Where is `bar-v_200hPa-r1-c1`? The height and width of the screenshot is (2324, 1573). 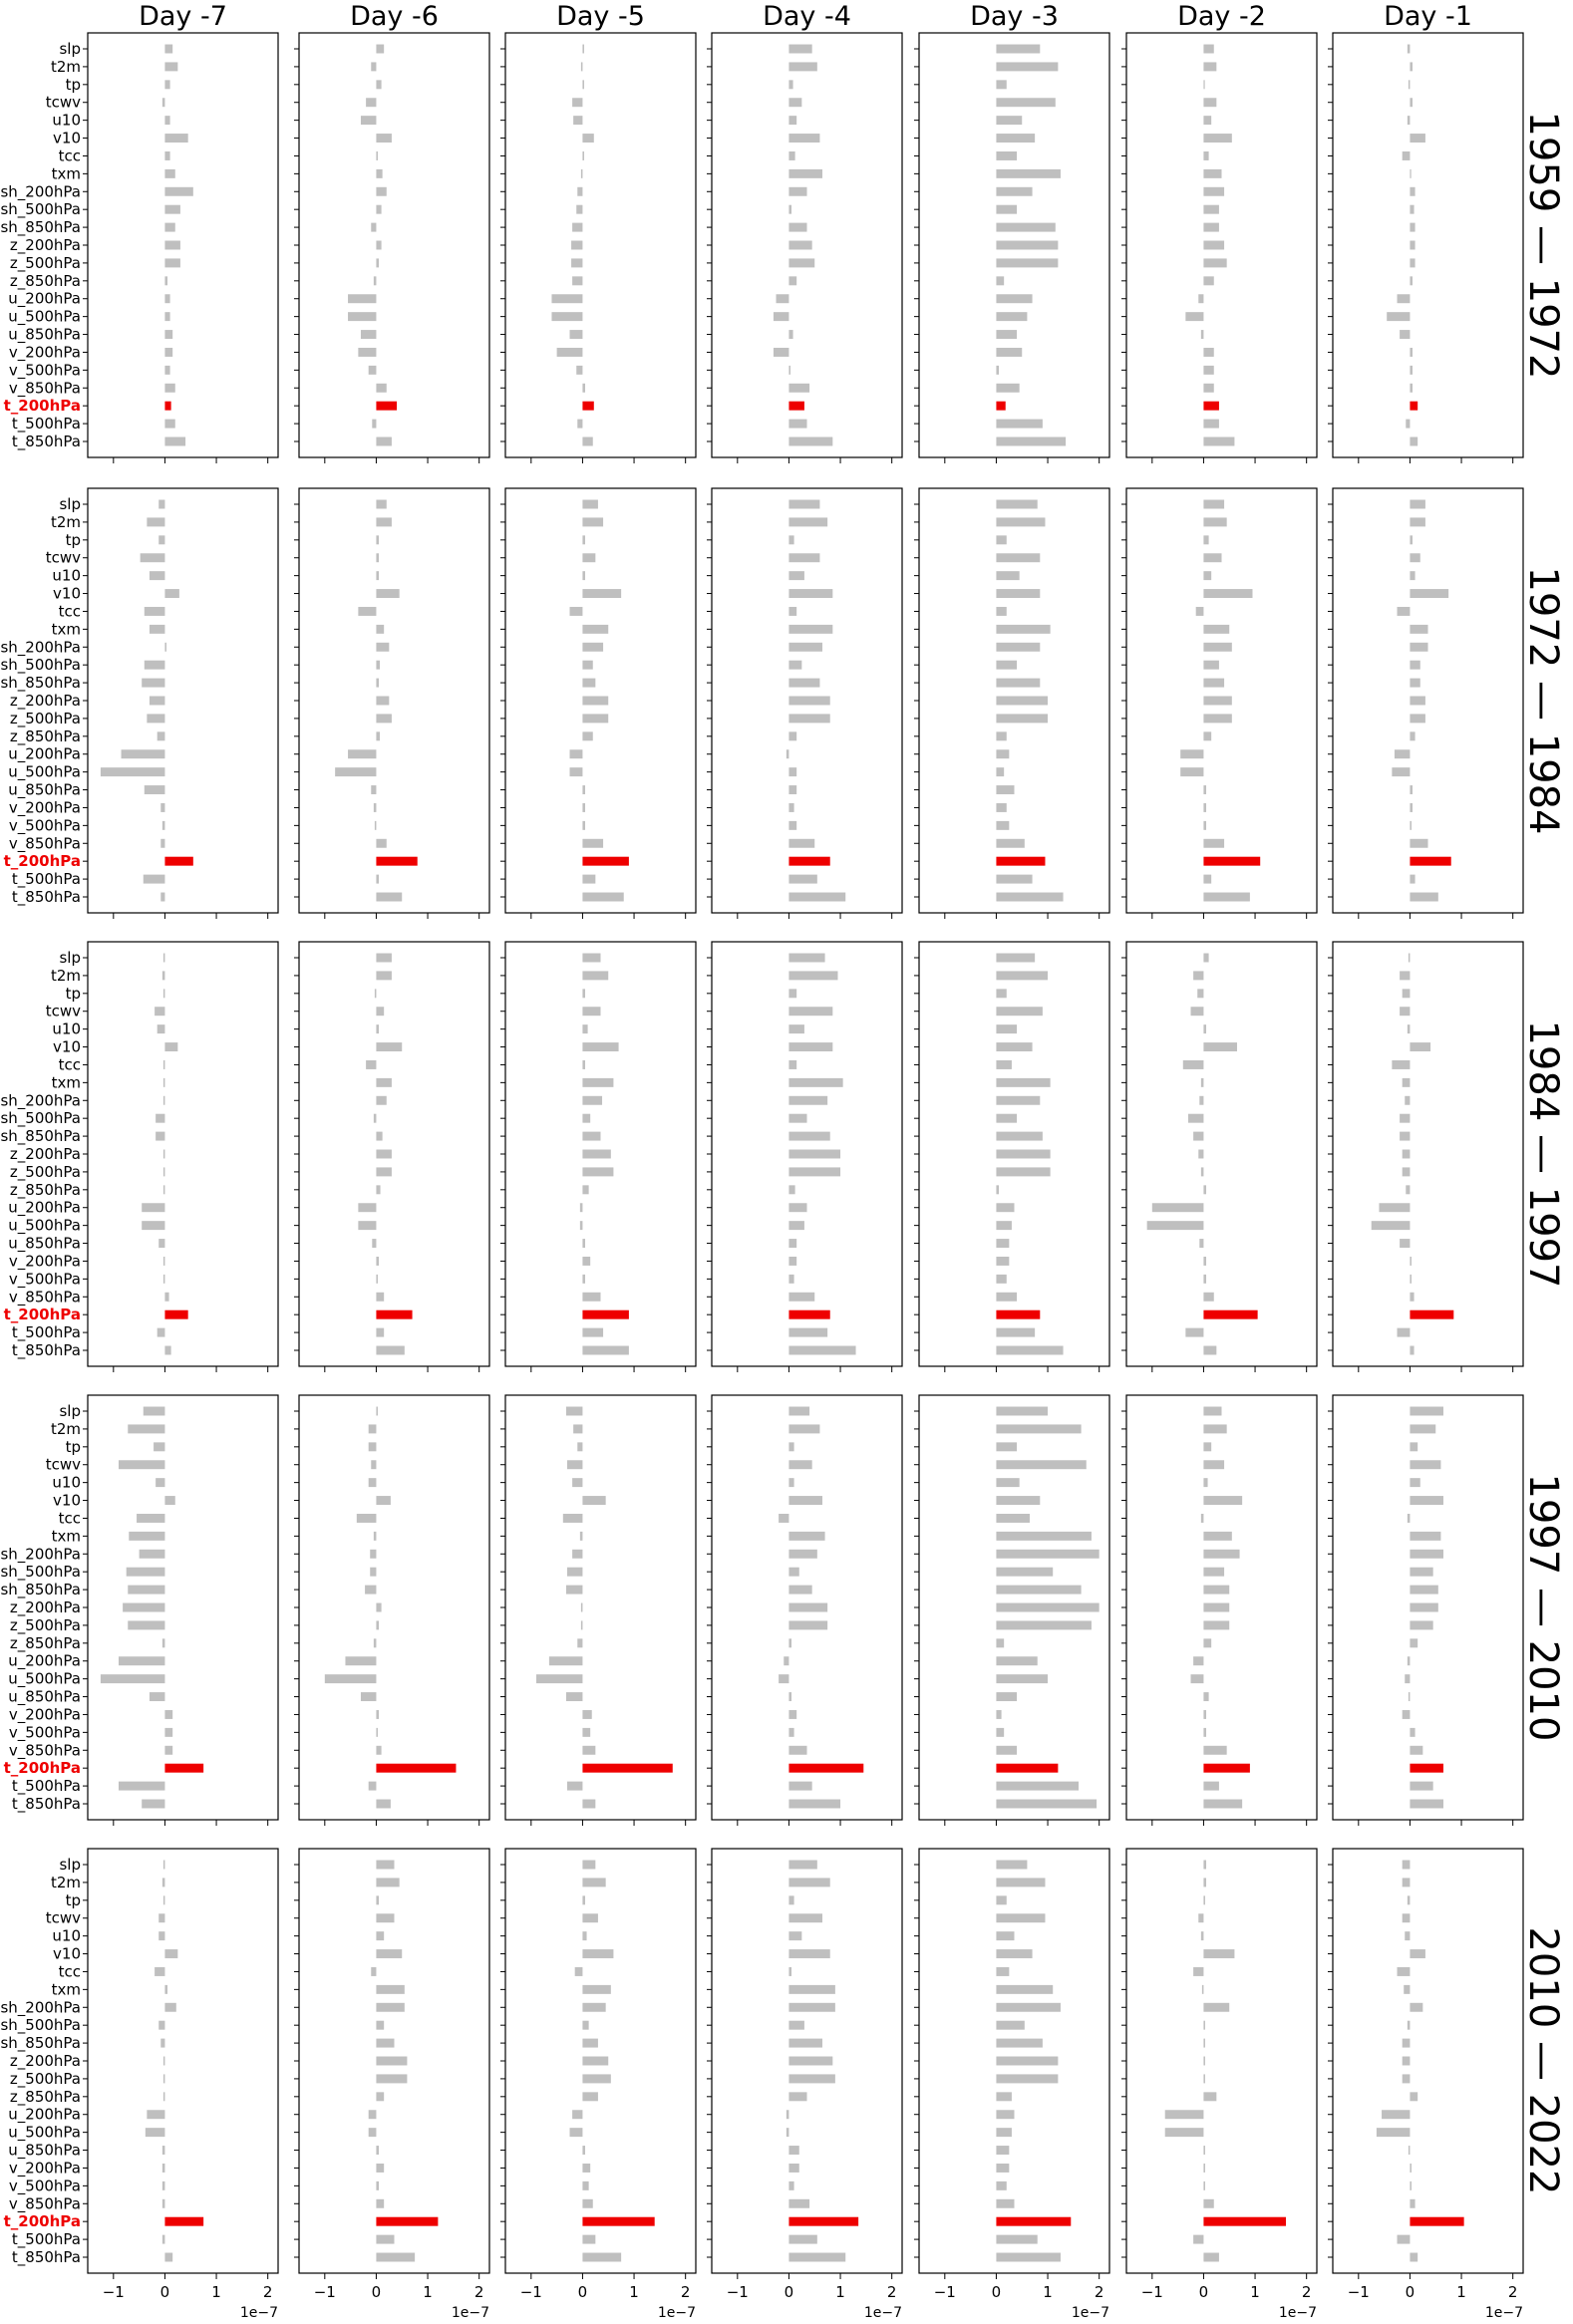 bar-v_200hPa-r1-c1 is located at coordinates (375, 807).